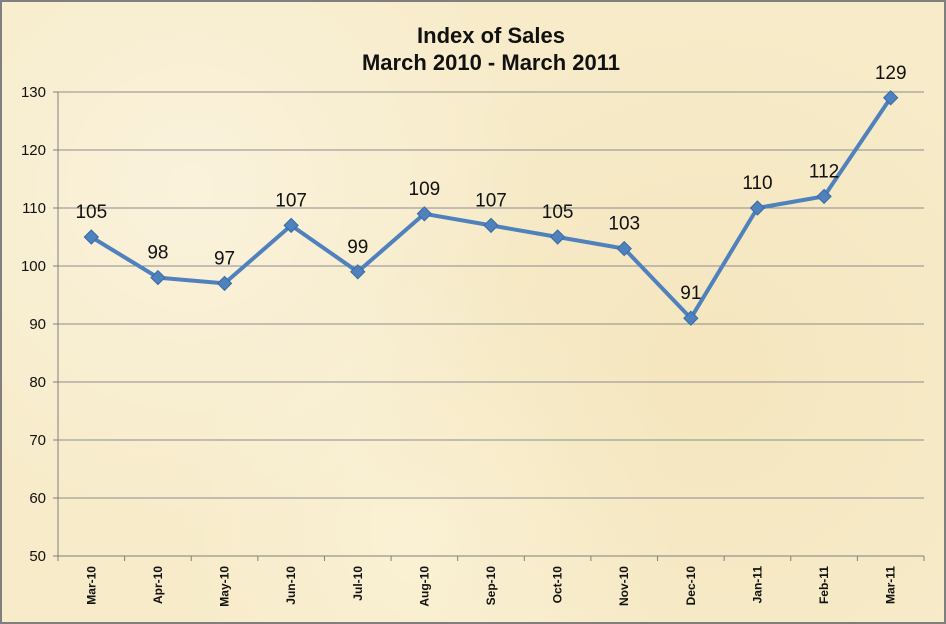 The height and width of the screenshot is (624, 946). I want to click on x-tick-label: Mar-10, so click(91, 585).